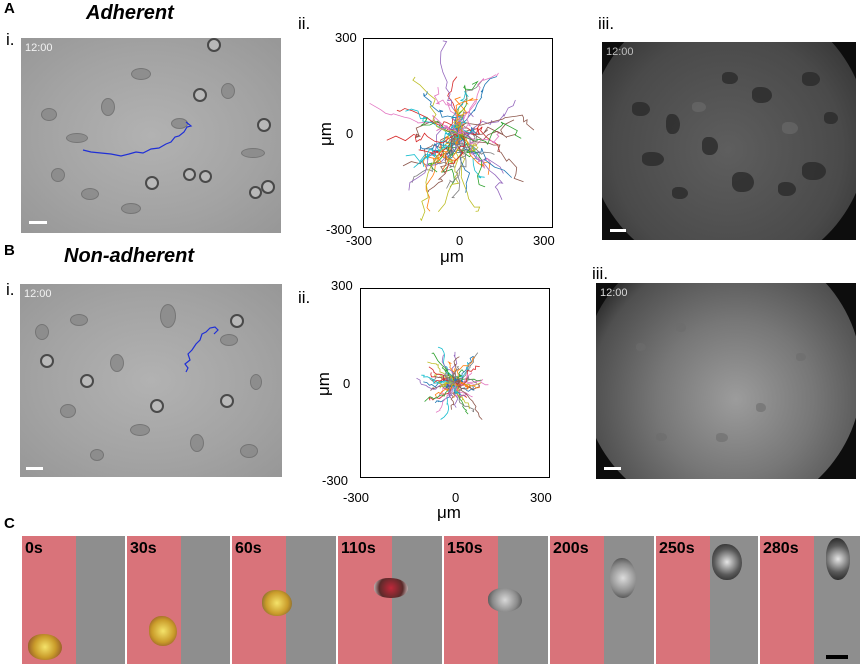 The image size is (862, 667). I want to click on time-label-1: 30s, so click(143, 548).